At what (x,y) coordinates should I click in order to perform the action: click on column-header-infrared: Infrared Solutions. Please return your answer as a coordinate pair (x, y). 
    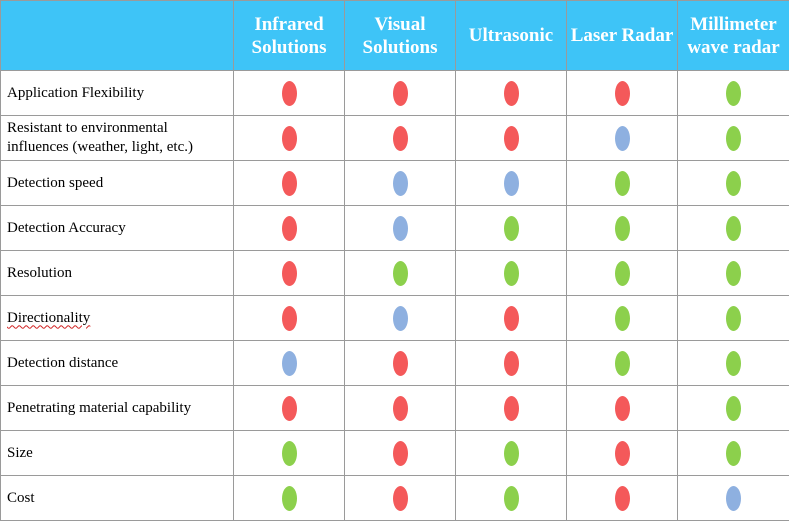
    Looking at the image, I should click on (289, 36).